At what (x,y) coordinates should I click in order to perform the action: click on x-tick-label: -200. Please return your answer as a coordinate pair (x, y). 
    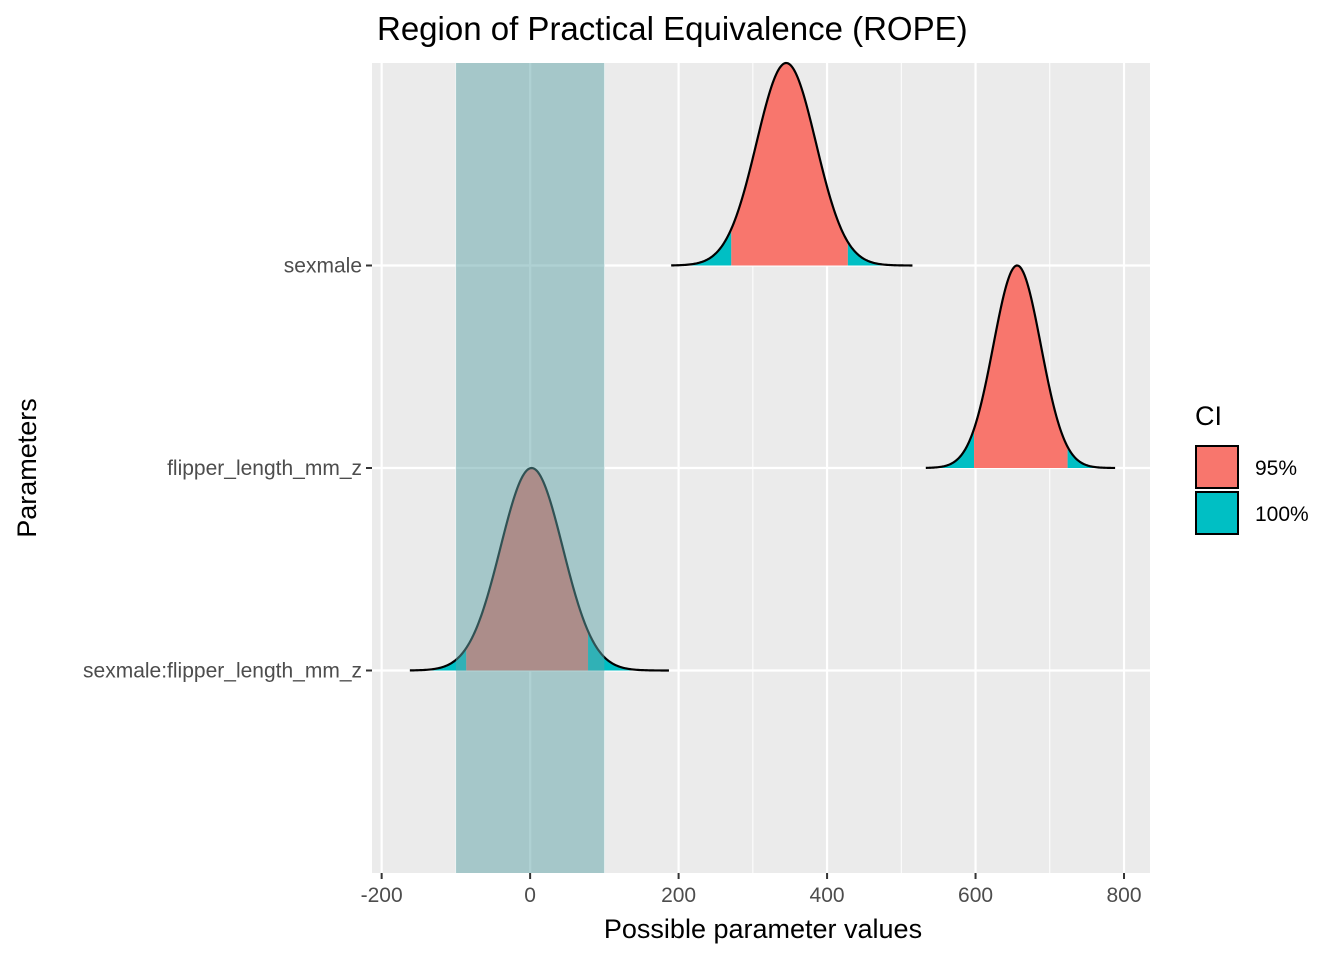
    Looking at the image, I should click on (382, 895).